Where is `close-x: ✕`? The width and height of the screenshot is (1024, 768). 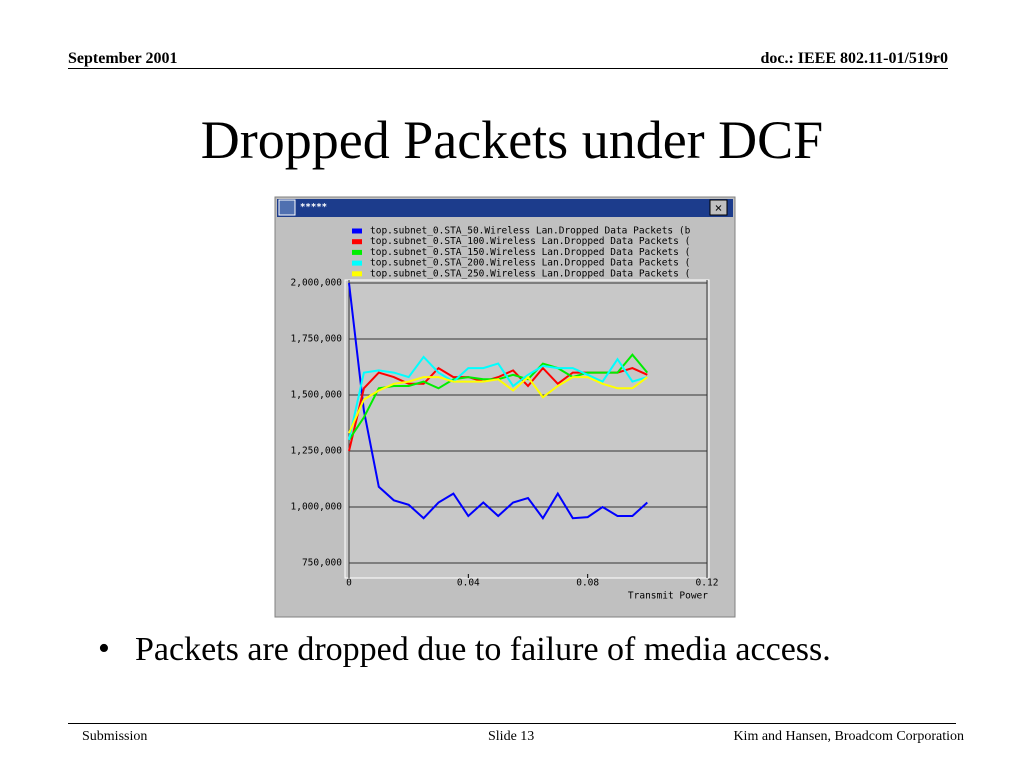 close-x: ✕ is located at coordinates (718, 208).